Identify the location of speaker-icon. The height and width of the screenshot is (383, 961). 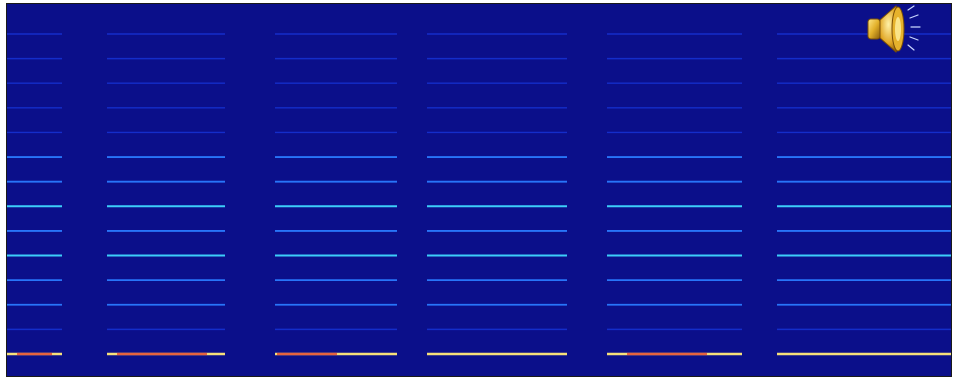
(894, 29).